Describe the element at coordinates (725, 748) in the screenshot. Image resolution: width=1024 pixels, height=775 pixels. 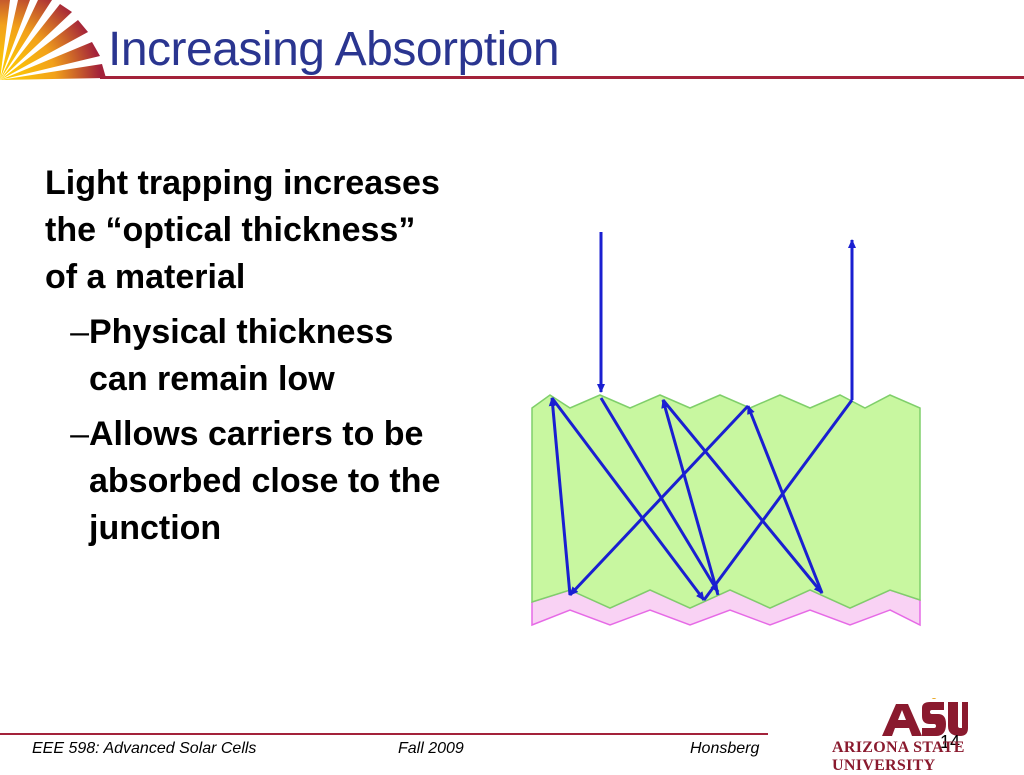
I see `footer-author: Honsberg` at that location.